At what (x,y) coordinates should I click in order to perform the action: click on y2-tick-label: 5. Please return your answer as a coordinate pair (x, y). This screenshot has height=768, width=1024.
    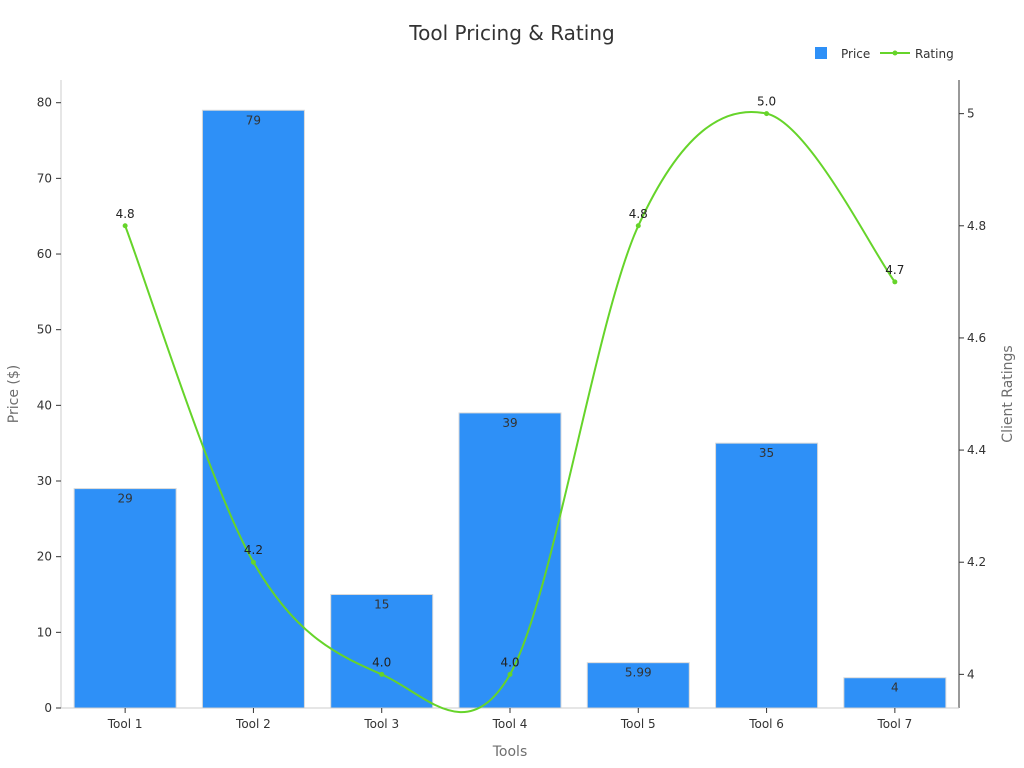
    Looking at the image, I should click on (971, 114).